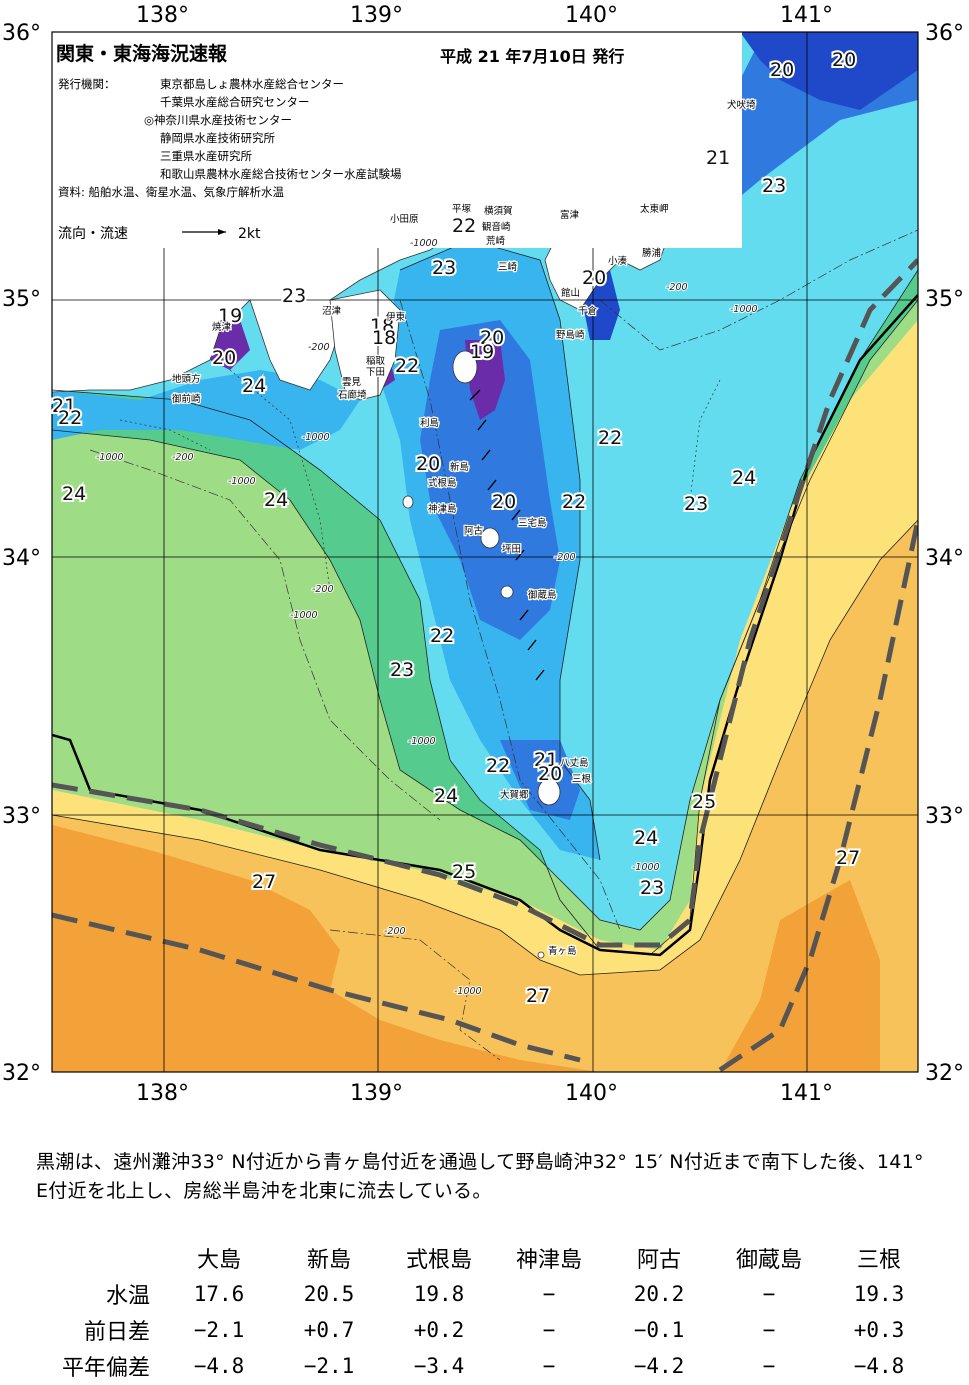 This screenshot has width=969, height=1385. I want to click on place-label: 沼津, so click(332, 311).